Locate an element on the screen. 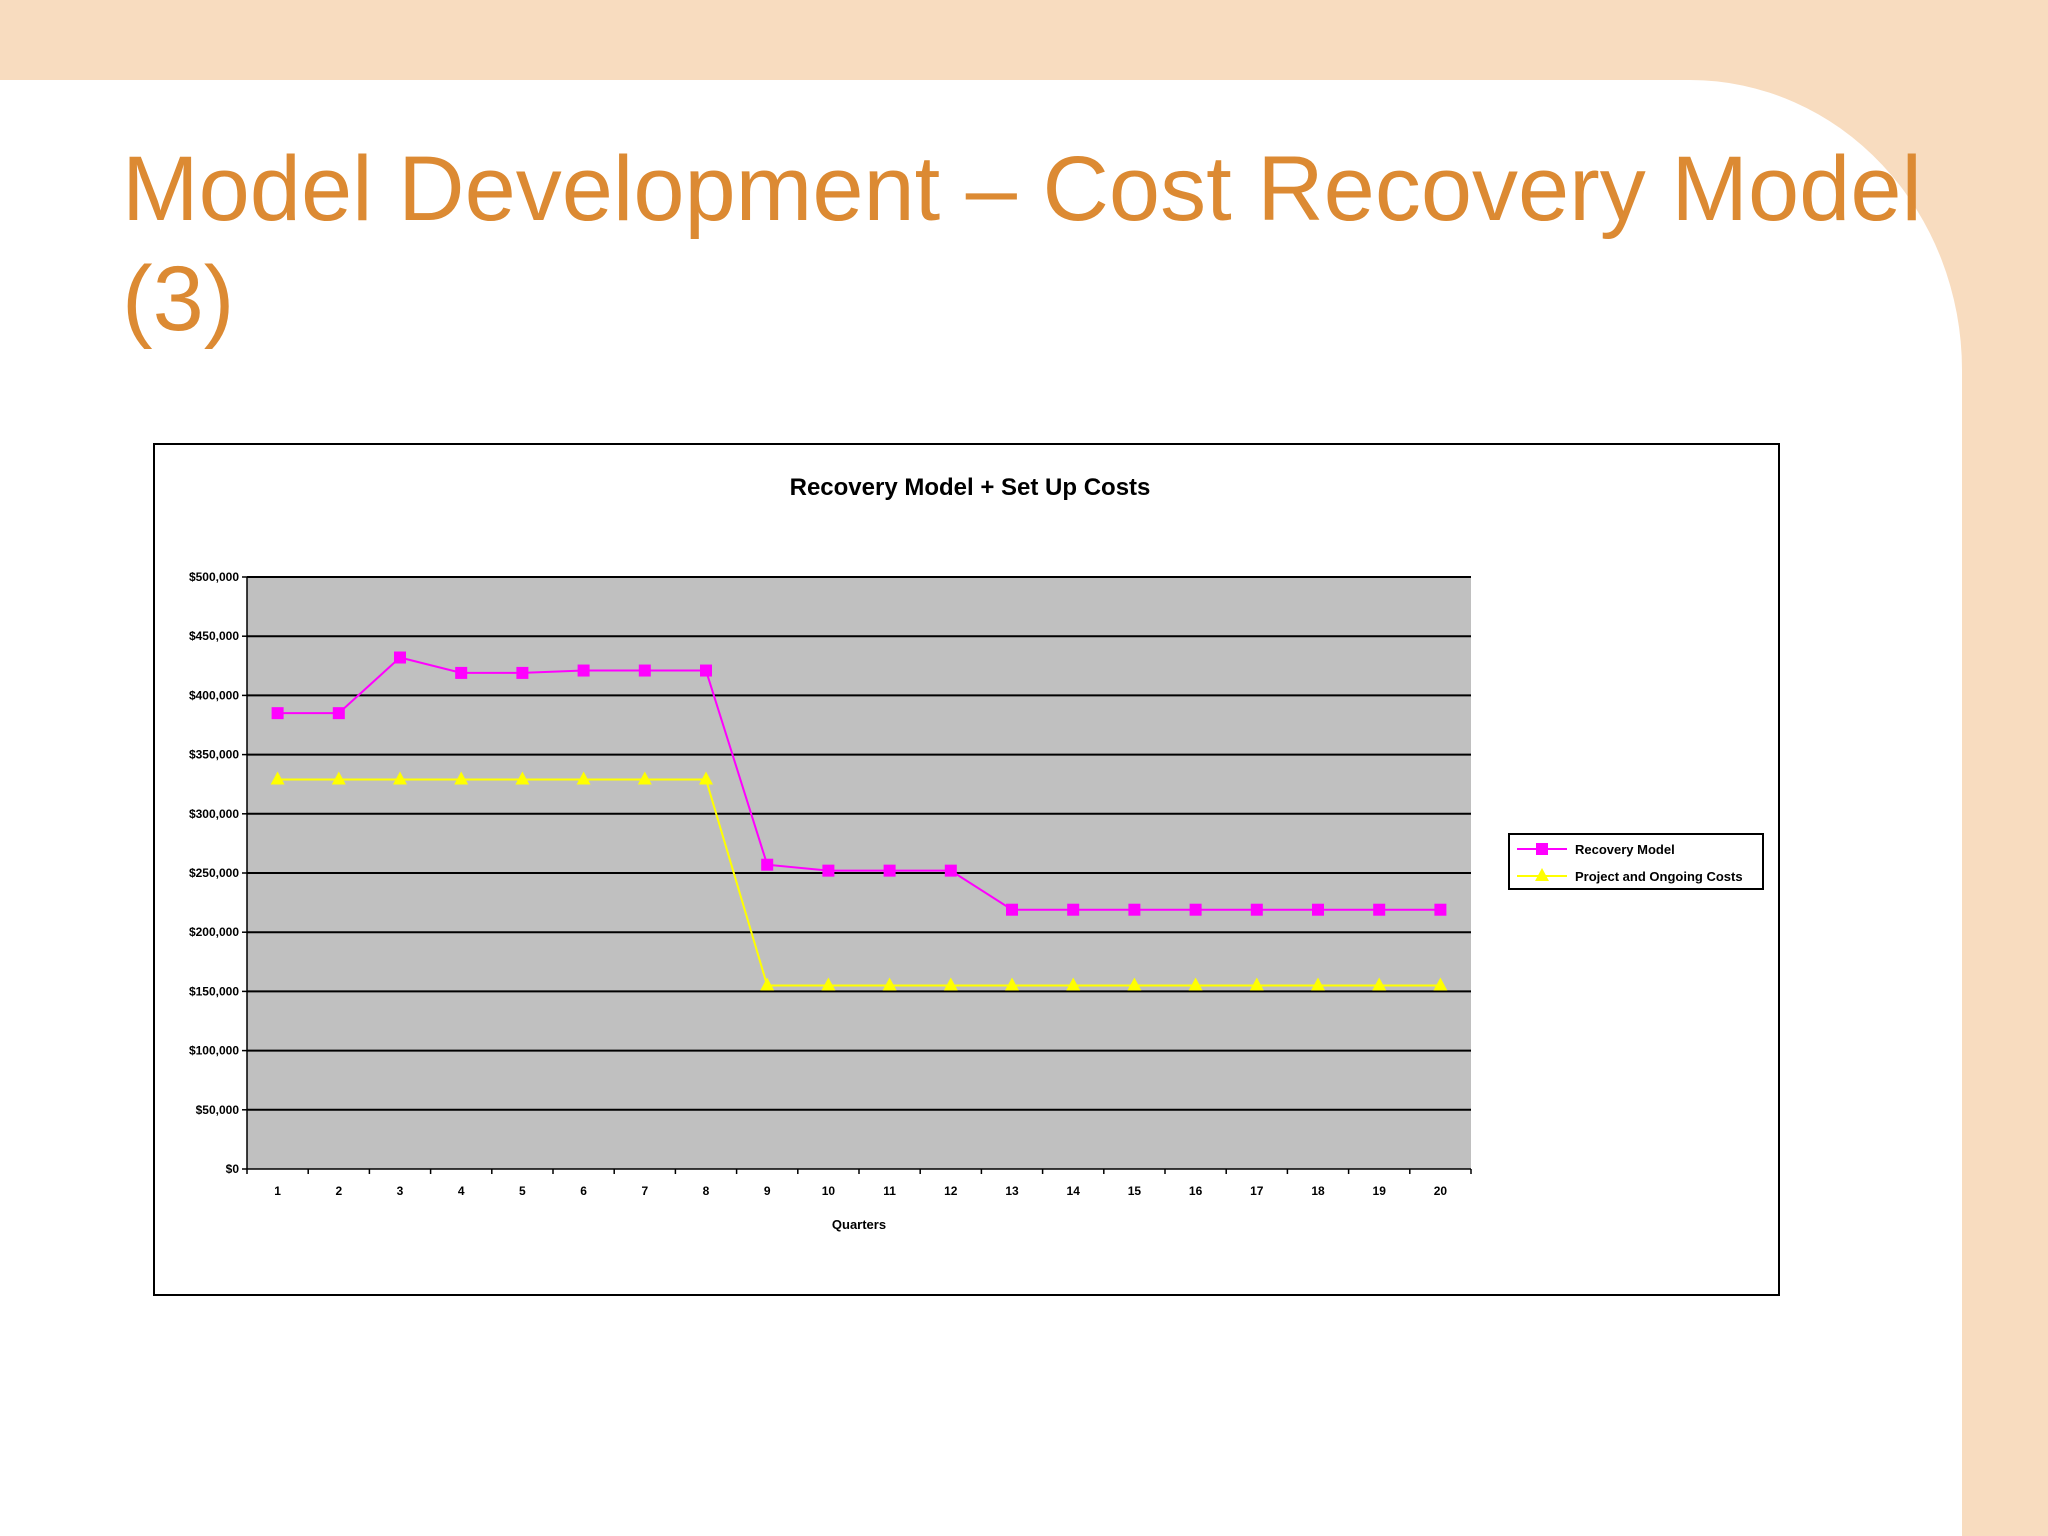 This screenshot has height=1536, width=2048. legend: Recovery Model Project and Ongoing Costs is located at coordinates (1636, 861).